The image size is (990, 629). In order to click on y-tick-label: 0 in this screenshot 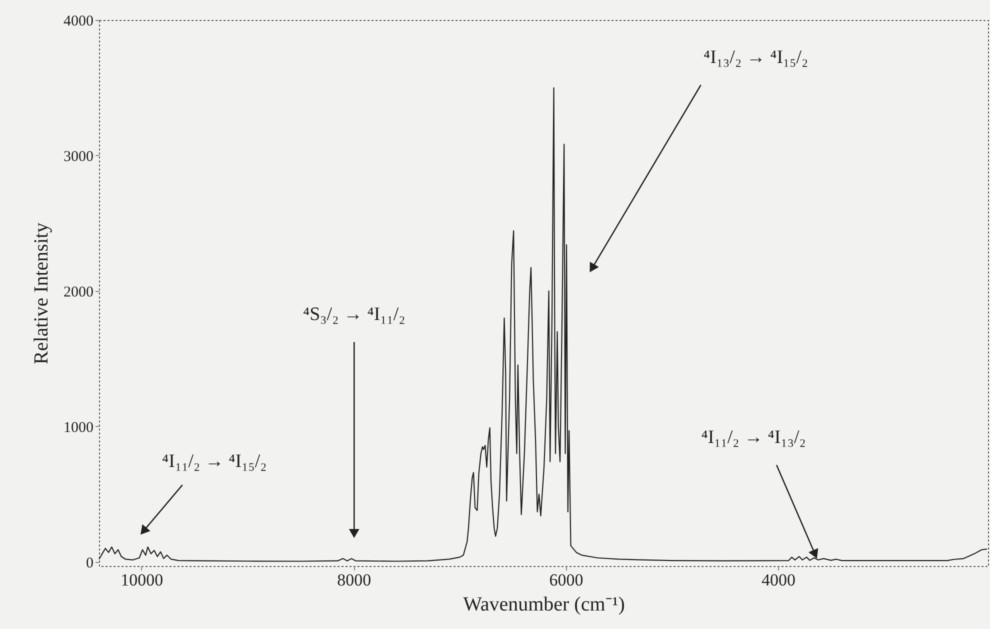, I will do `click(90, 563)`.